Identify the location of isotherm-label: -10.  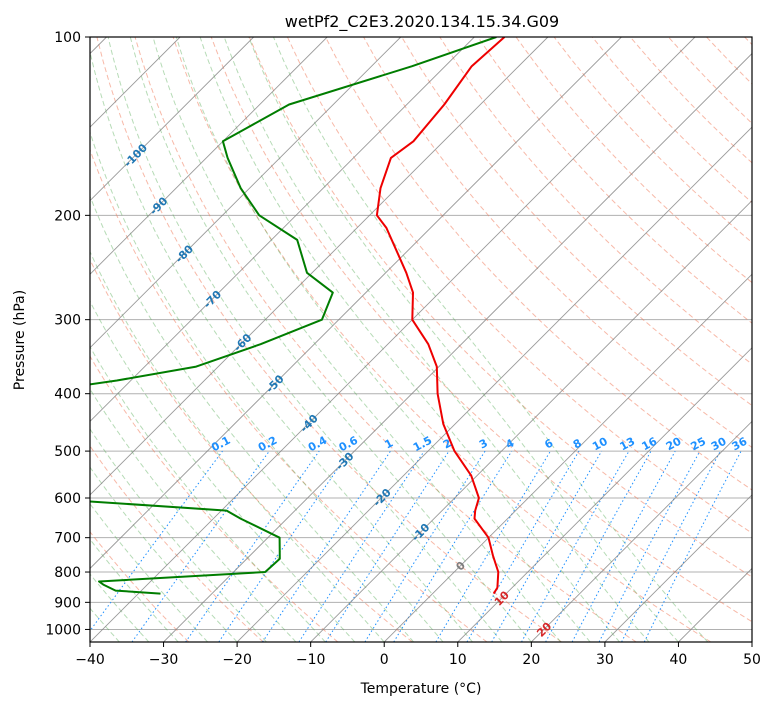
(420, 532).